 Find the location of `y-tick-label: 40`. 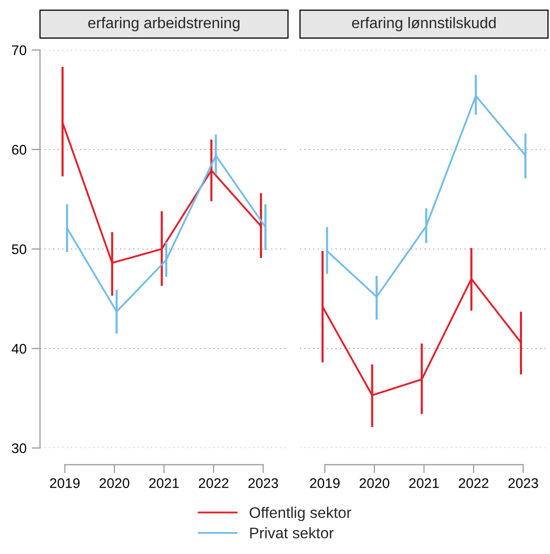

y-tick-label: 40 is located at coordinates (19, 349).